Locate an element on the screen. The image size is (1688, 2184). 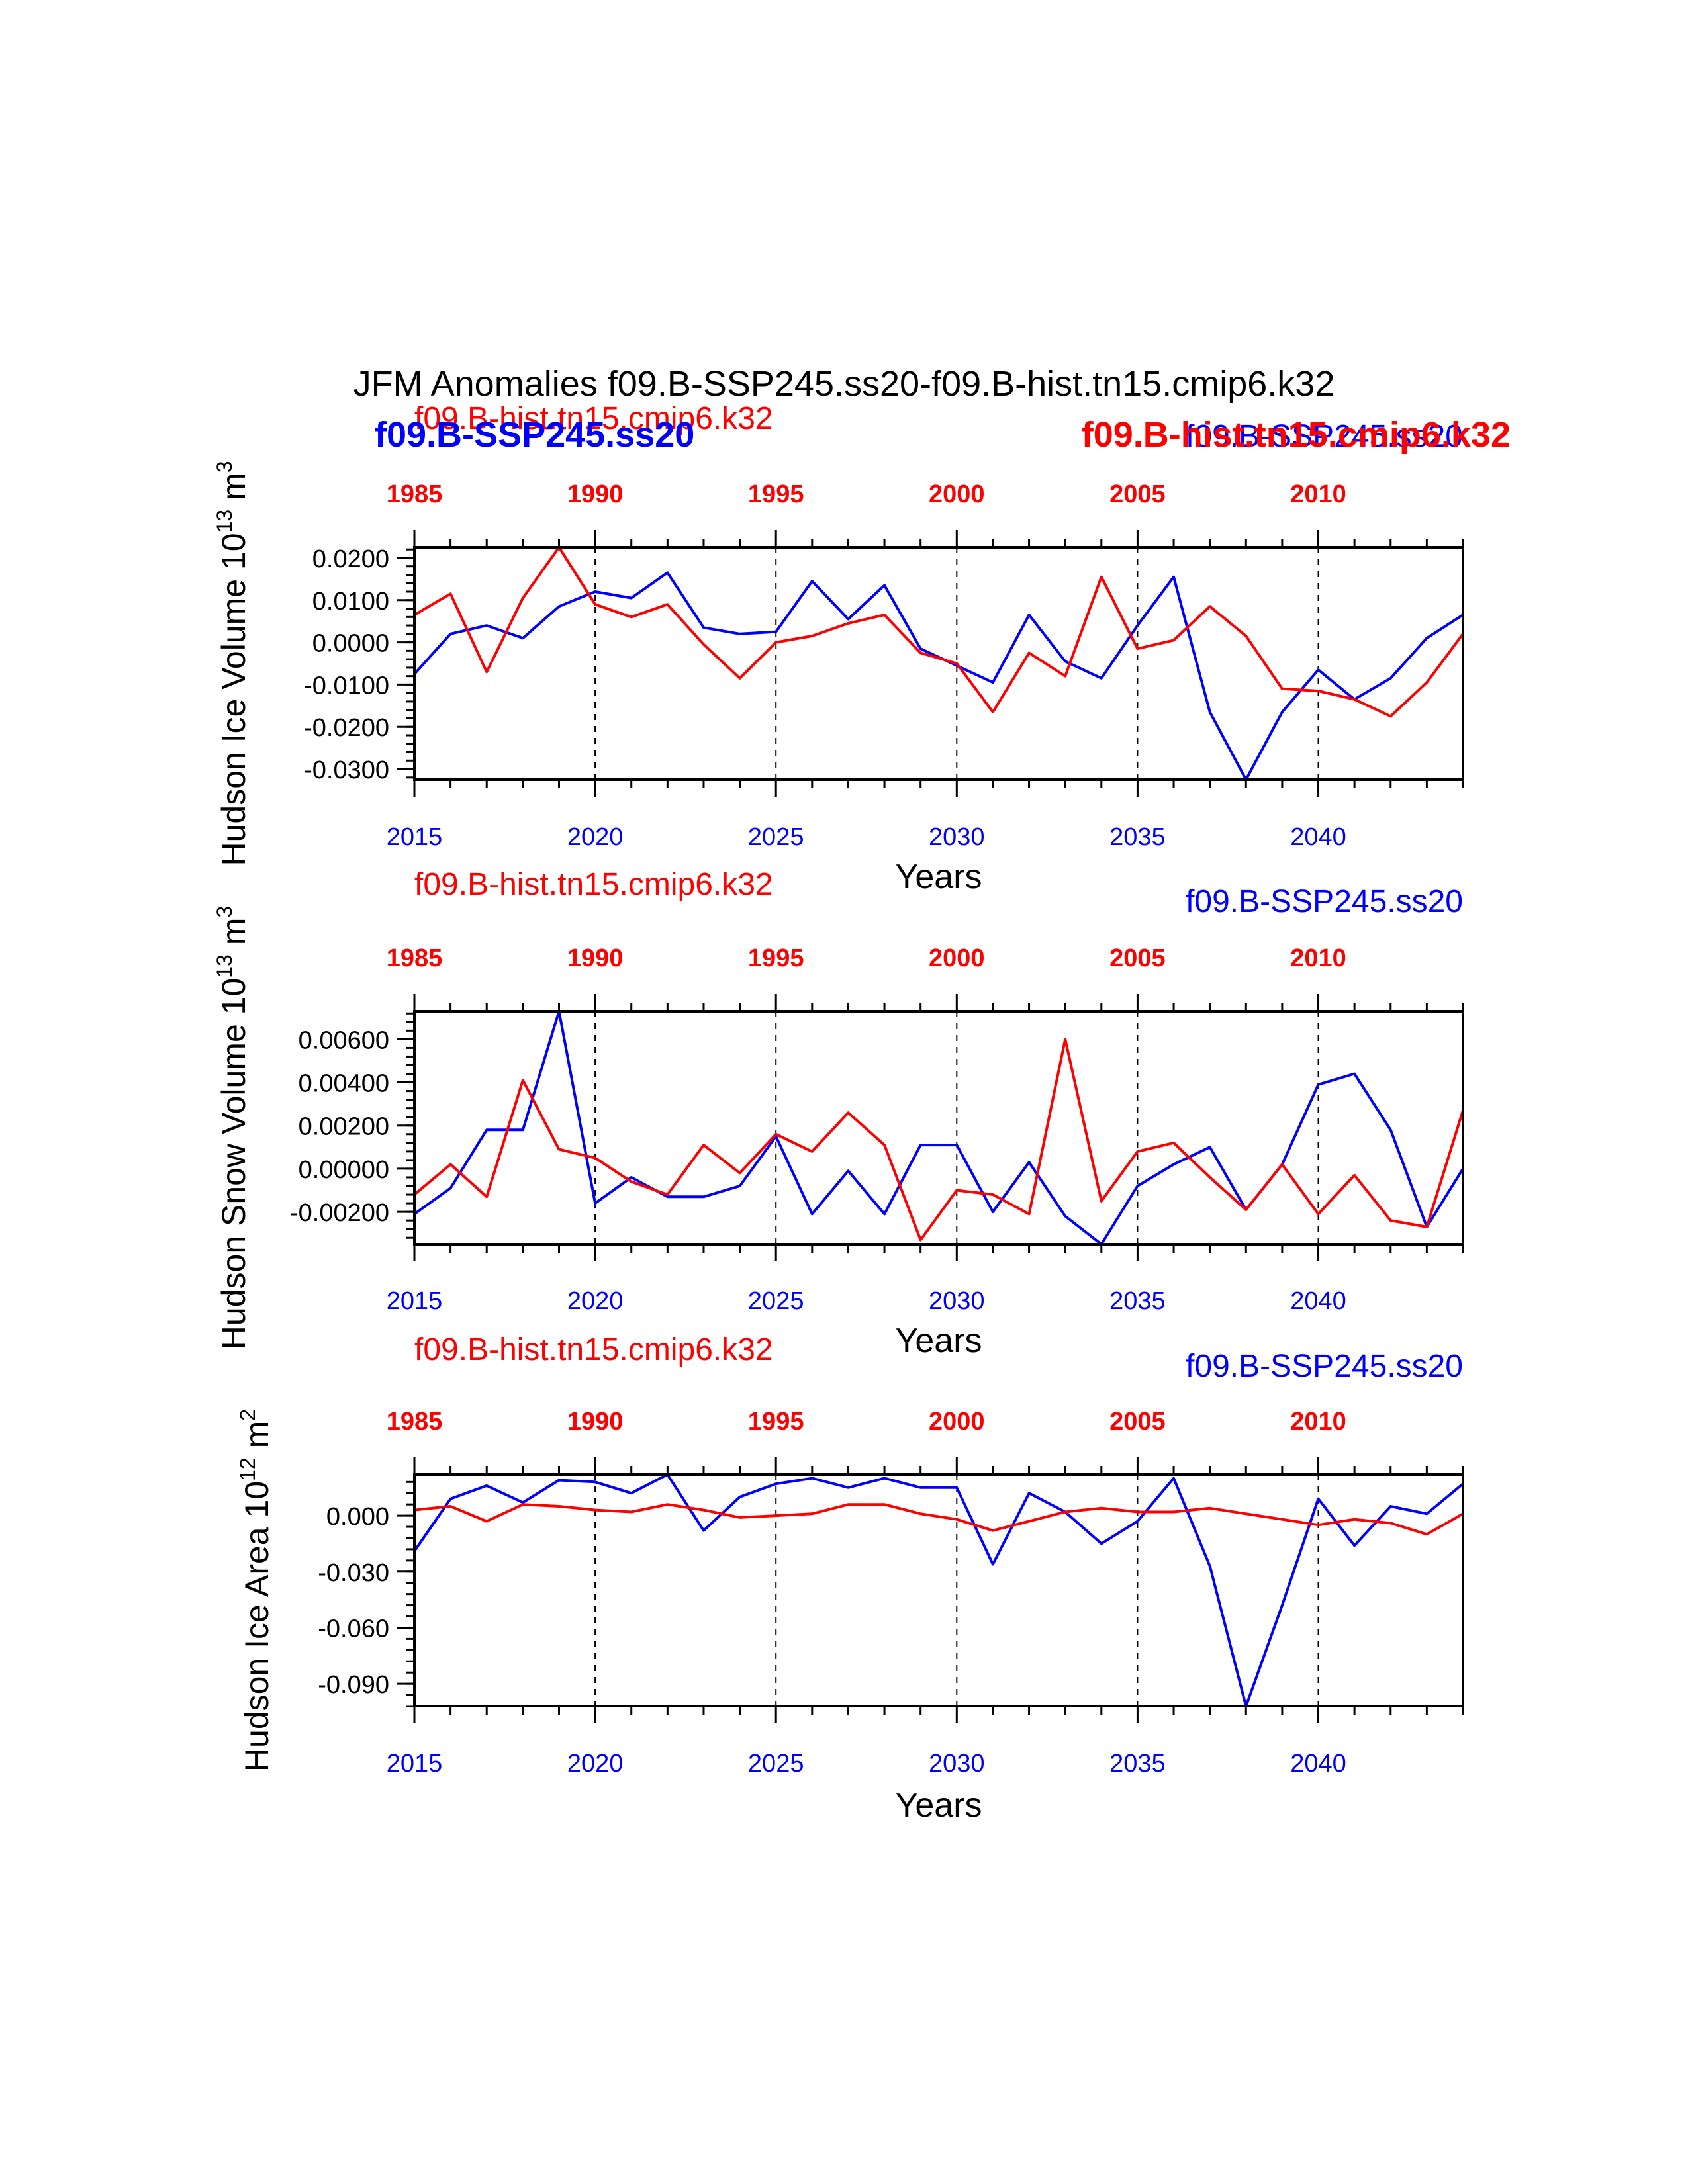
y-tick-label: 0.000 is located at coordinates (357, 1517).